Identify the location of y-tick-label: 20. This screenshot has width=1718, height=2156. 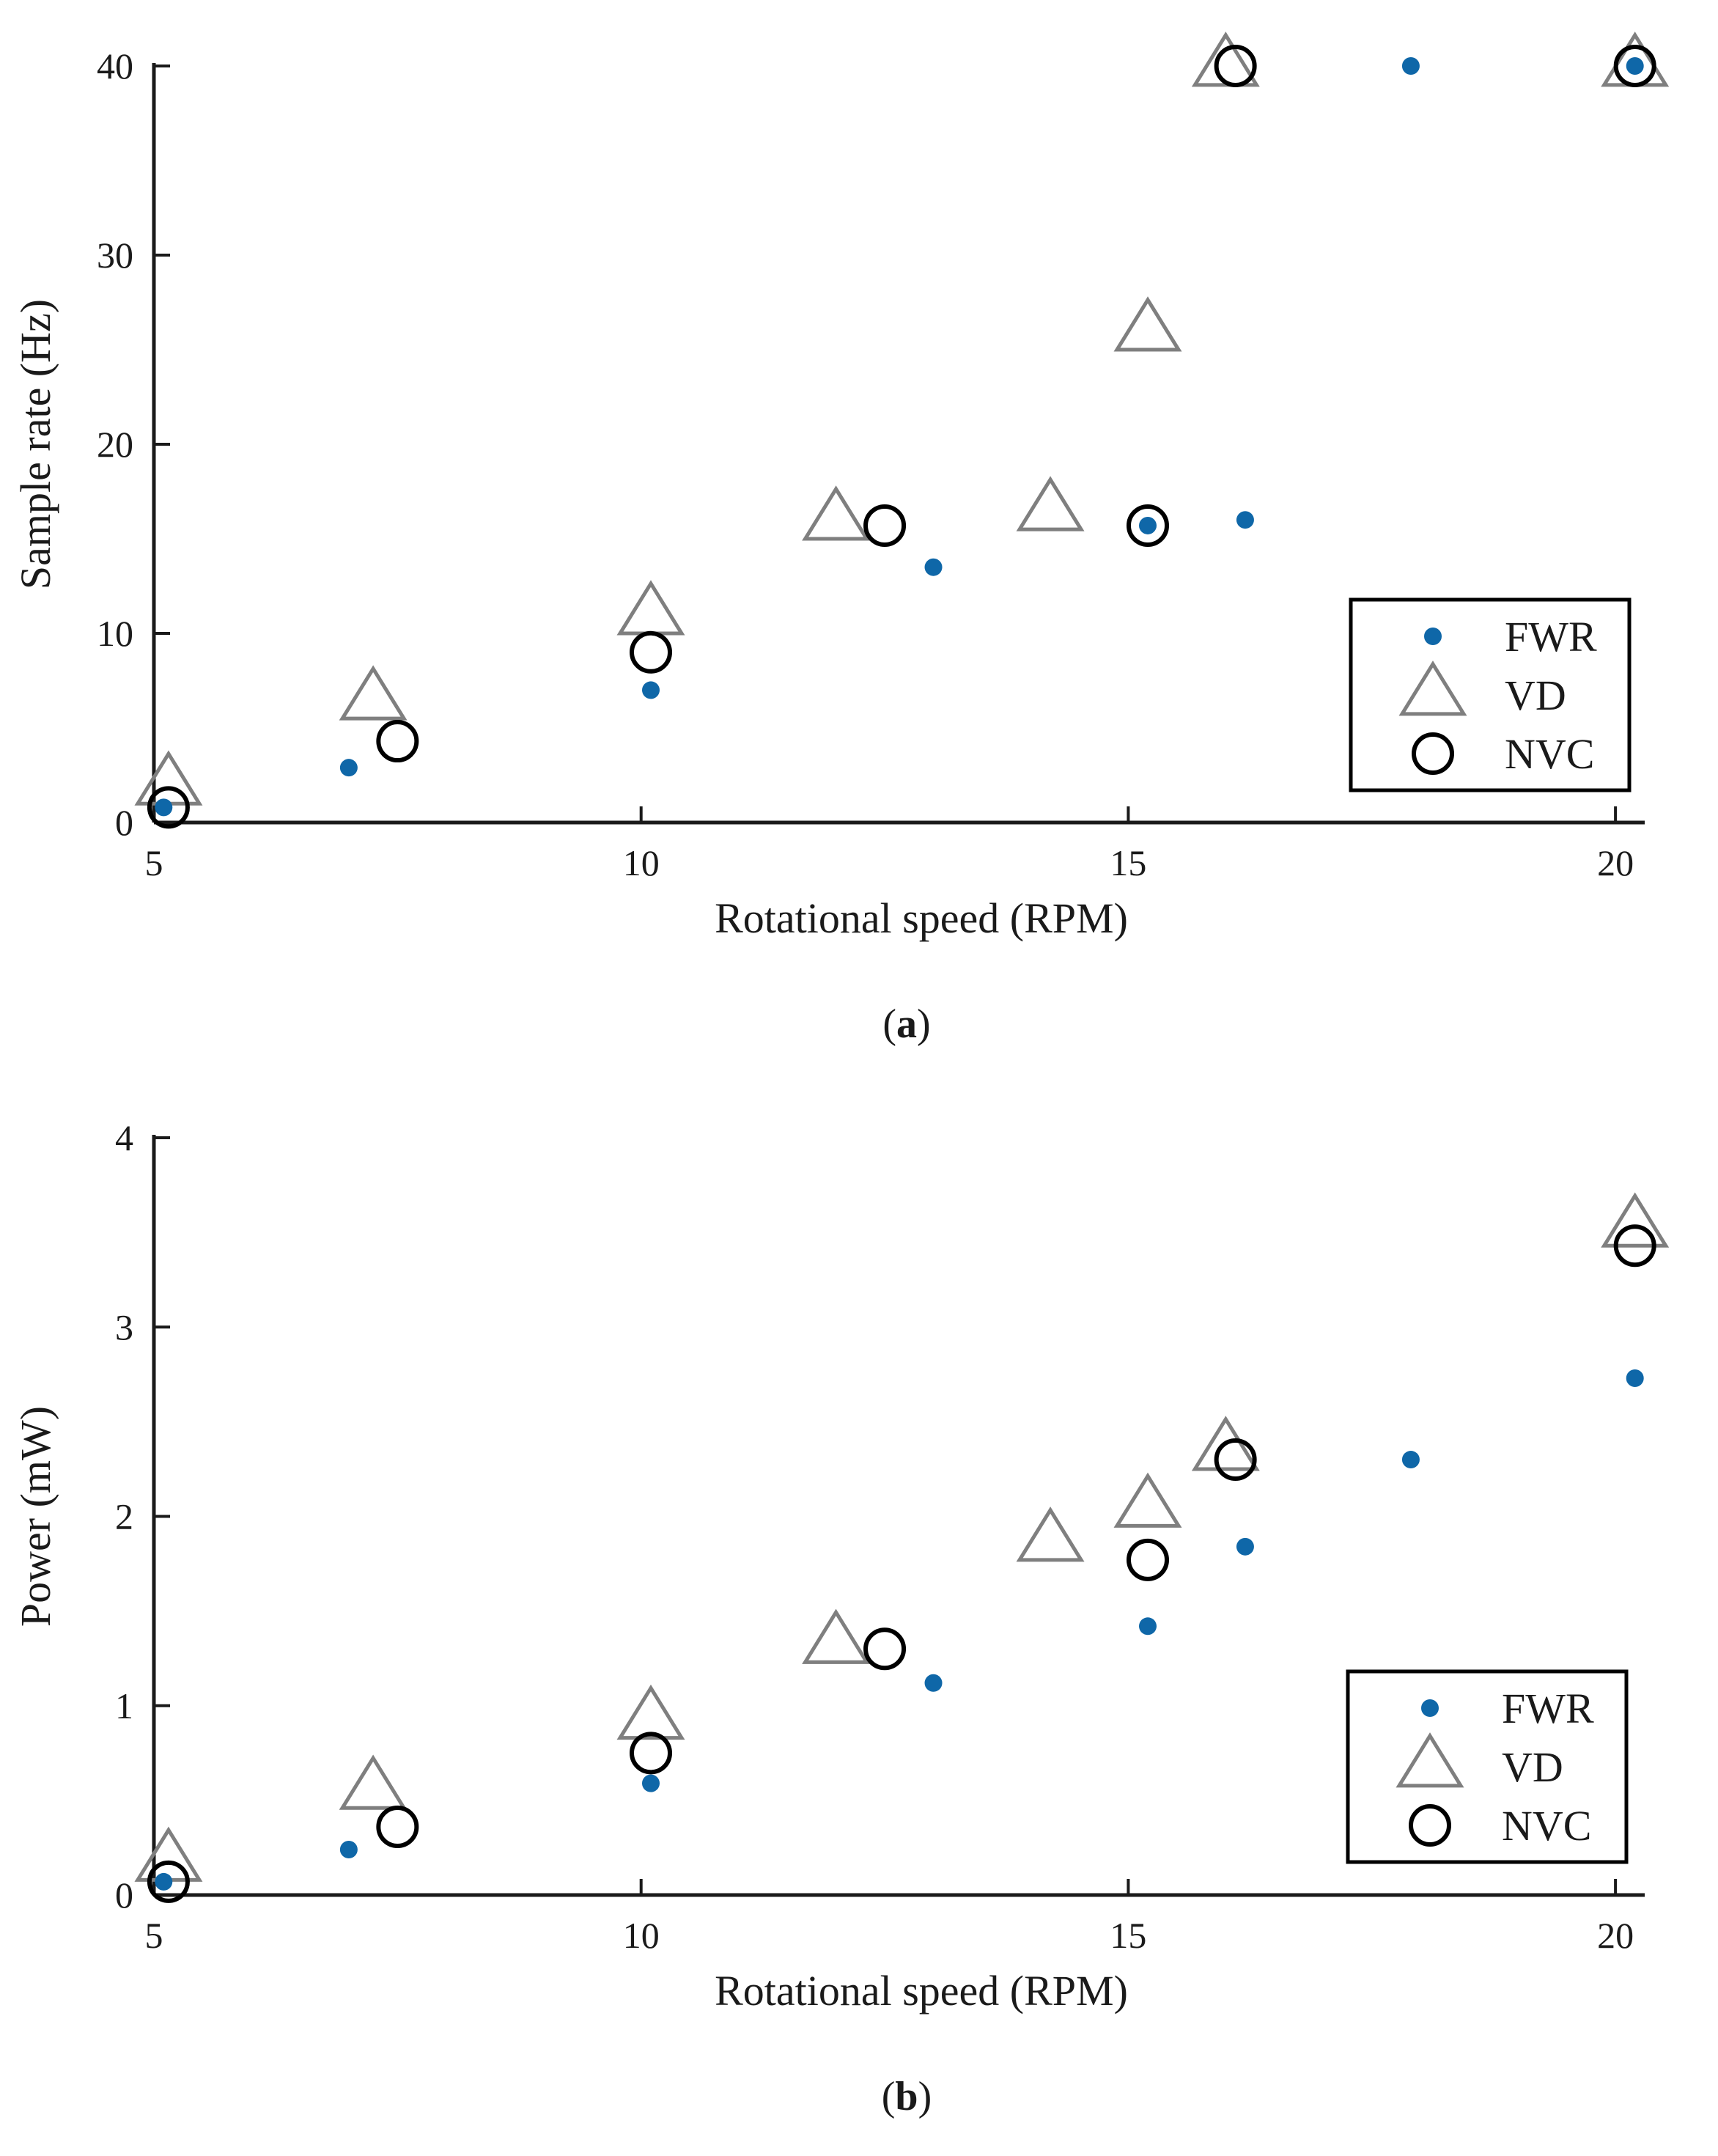
(115, 444).